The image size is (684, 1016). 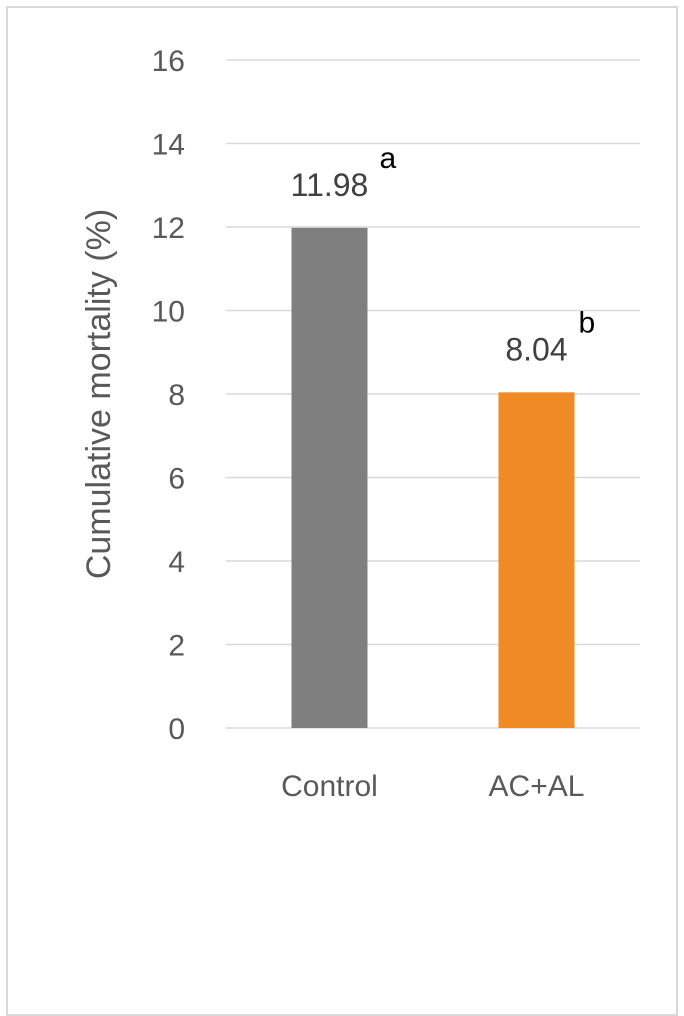 What do you see at coordinates (536, 349) in the screenshot?
I see `data-label: 8.04` at bounding box center [536, 349].